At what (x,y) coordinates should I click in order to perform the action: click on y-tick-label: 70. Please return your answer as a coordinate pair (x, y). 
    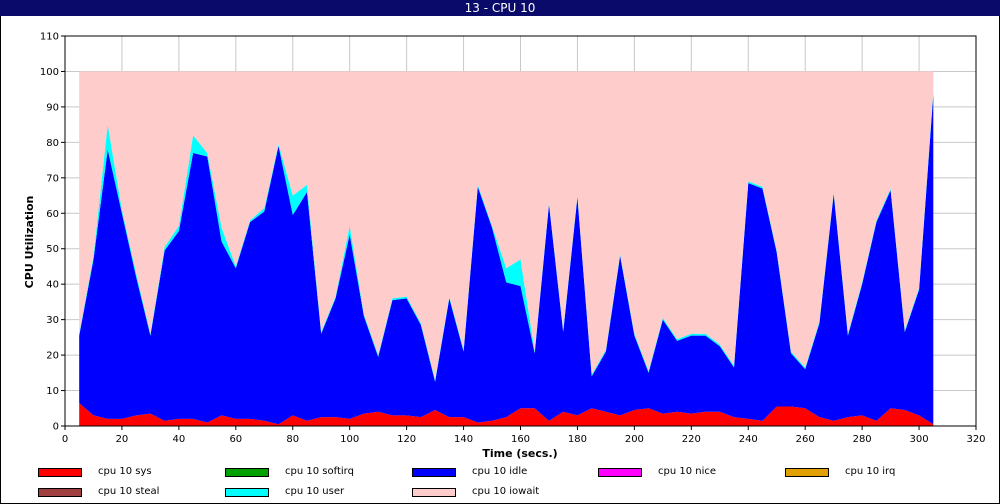
    Looking at the image, I should click on (52, 178).